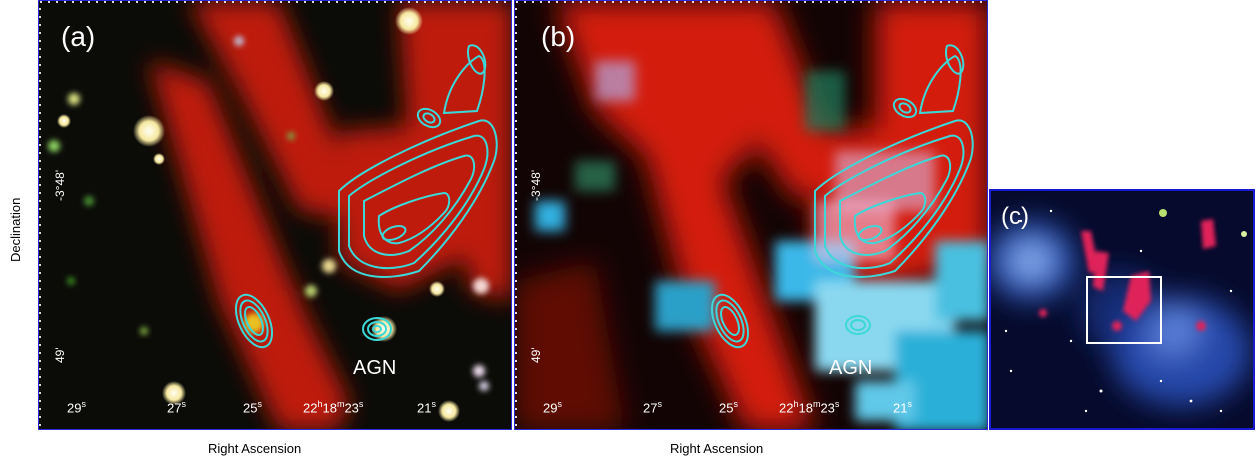  Describe the element at coordinates (366, 196) in the screenshot. I see `radio-contours` at that location.